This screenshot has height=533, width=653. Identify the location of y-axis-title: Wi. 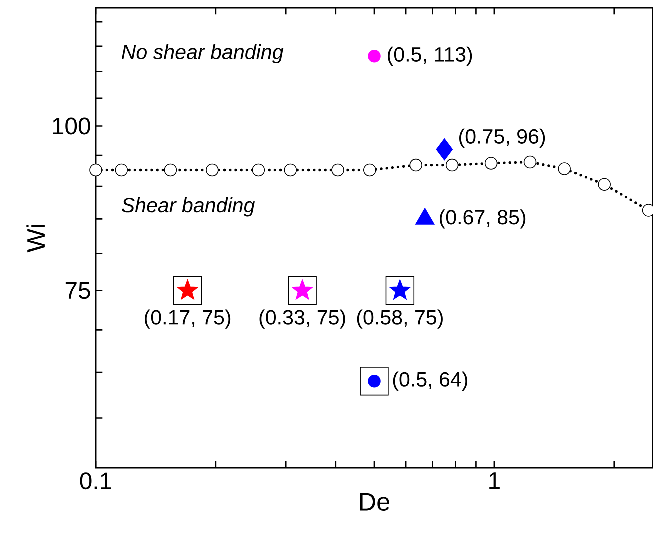
(35, 238).